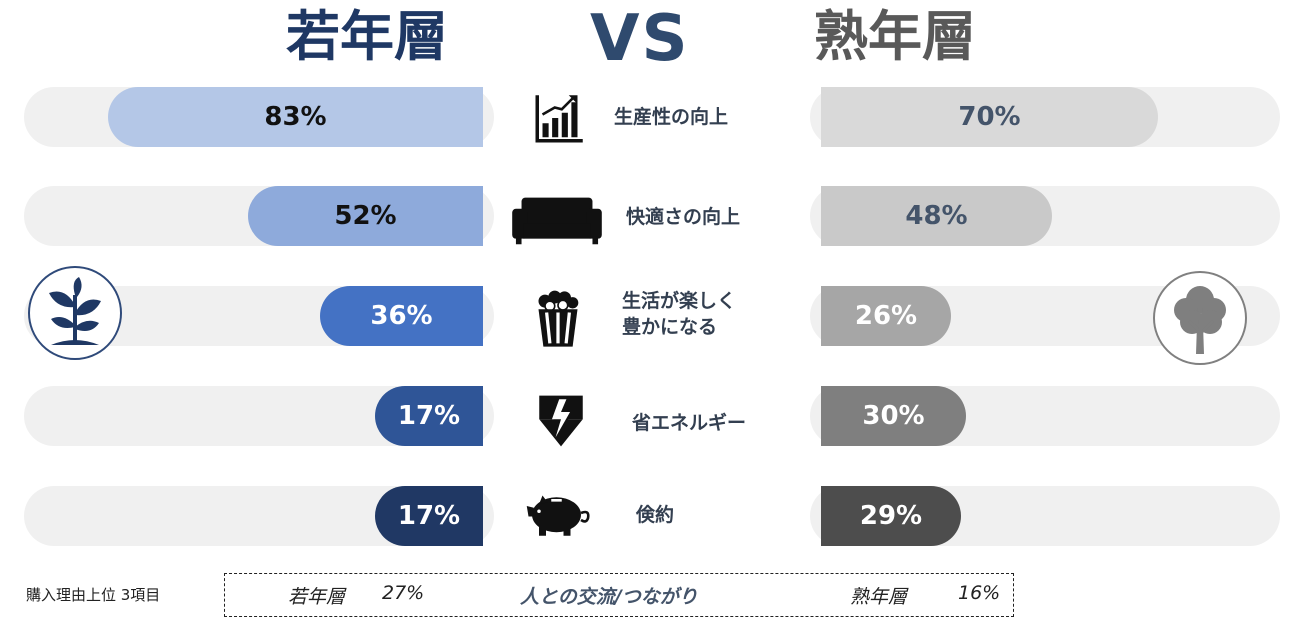 The width and height of the screenshot is (1294, 624). What do you see at coordinates (367, 36) in the screenshot?
I see `young-header: 若年層` at bounding box center [367, 36].